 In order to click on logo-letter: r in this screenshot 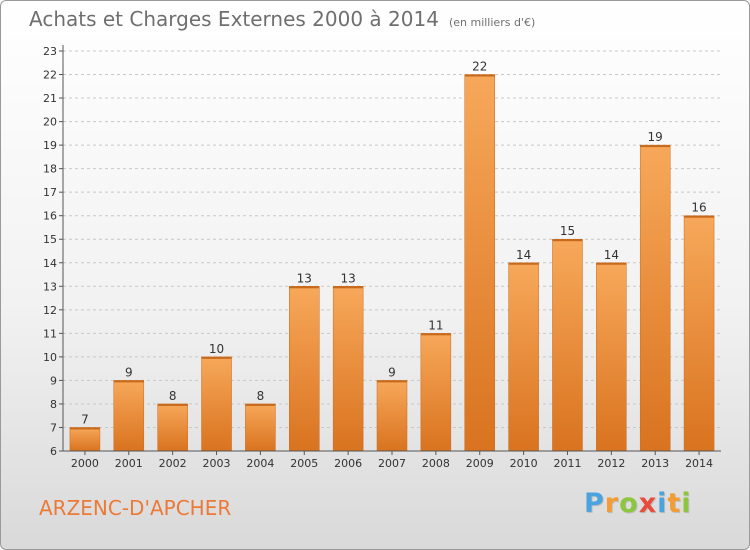, I will do `click(612, 503)`.